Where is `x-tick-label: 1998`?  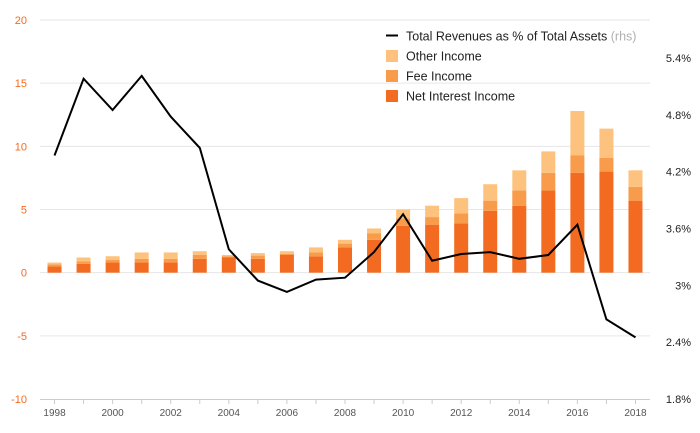
x-tick-label: 1998 is located at coordinates (54, 413).